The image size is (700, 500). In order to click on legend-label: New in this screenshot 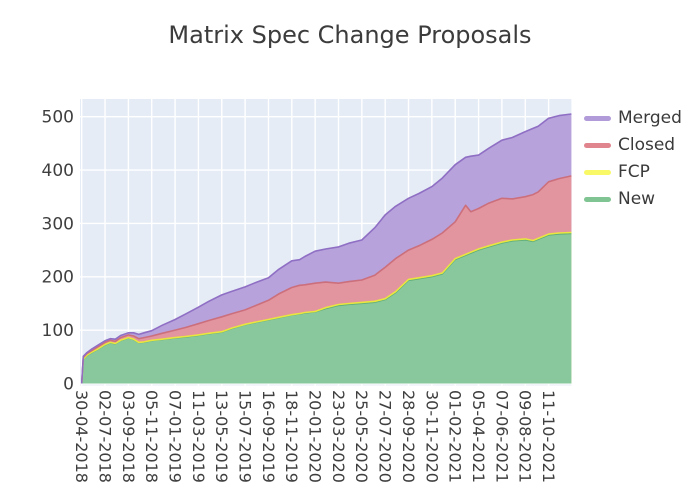, I will do `click(637, 199)`.